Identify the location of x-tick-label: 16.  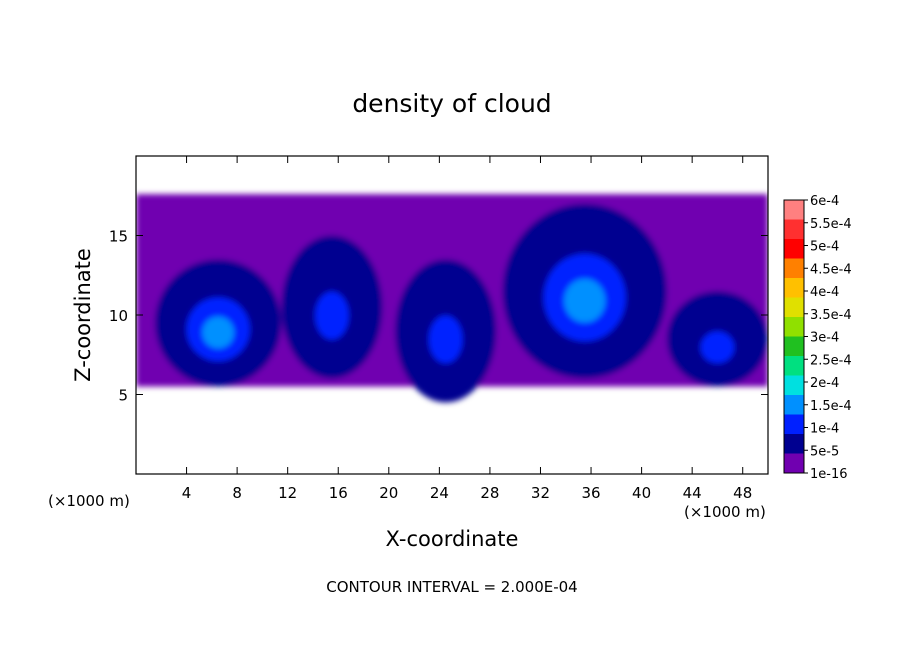
(338, 493).